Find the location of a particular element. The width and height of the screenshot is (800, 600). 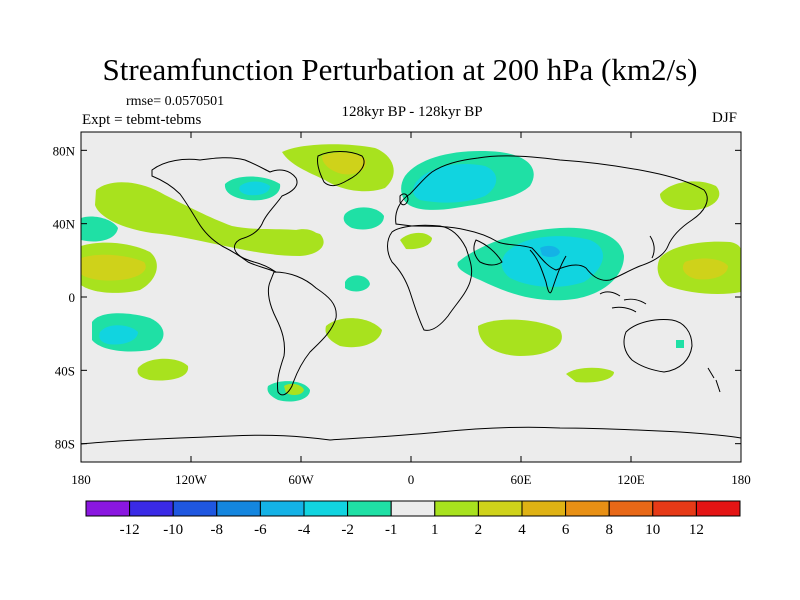

coastline-antarctica is located at coordinates (411, 435).